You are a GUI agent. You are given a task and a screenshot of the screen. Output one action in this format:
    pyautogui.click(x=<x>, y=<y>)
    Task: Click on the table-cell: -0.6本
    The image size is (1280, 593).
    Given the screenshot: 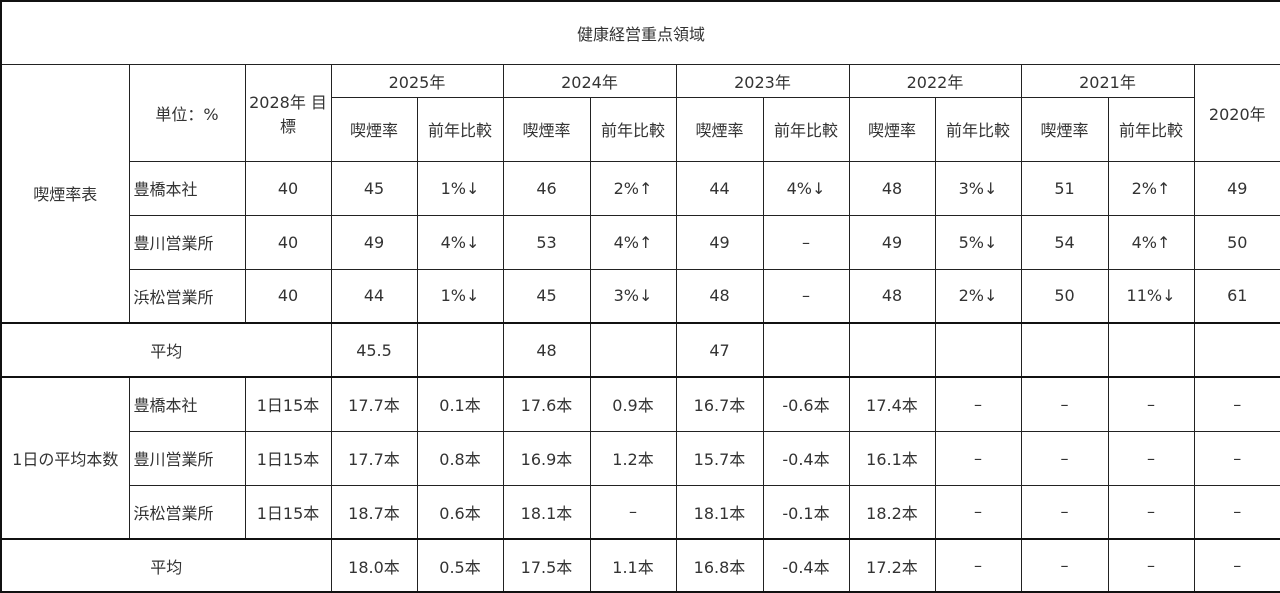 What is the action you would take?
    pyautogui.click(x=806, y=404)
    